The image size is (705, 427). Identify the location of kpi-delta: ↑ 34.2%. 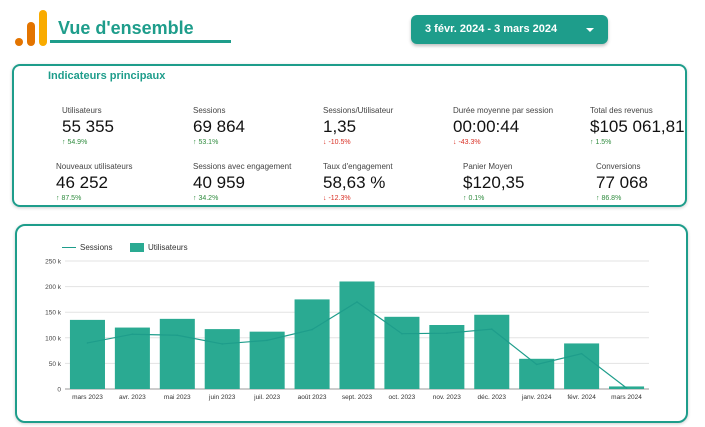
(206, 198).